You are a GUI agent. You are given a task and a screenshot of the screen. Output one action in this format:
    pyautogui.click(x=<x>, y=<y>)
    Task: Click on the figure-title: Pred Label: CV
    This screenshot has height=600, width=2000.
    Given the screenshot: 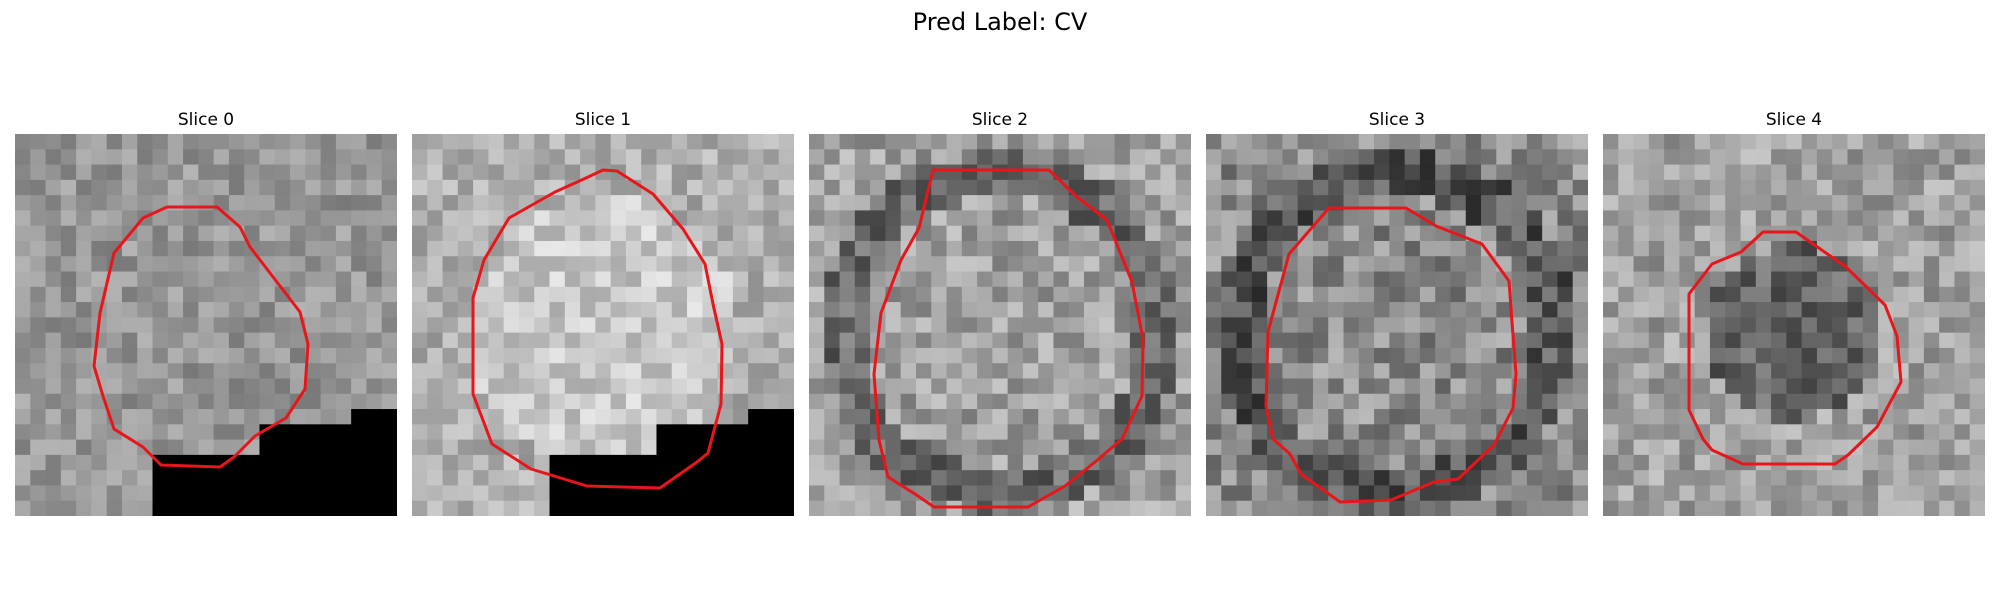 What is the action you would take?
    pyautogui.click(x=1000, y=22)
    